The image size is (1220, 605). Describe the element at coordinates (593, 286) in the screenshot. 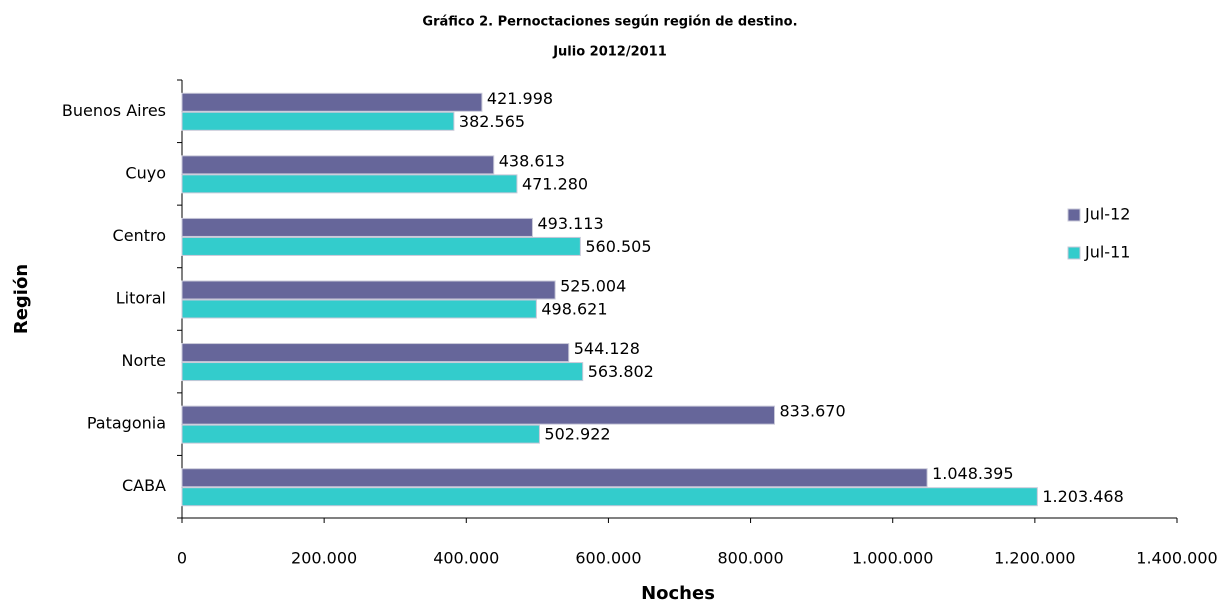

I see `value-label: 525.004` at that location.